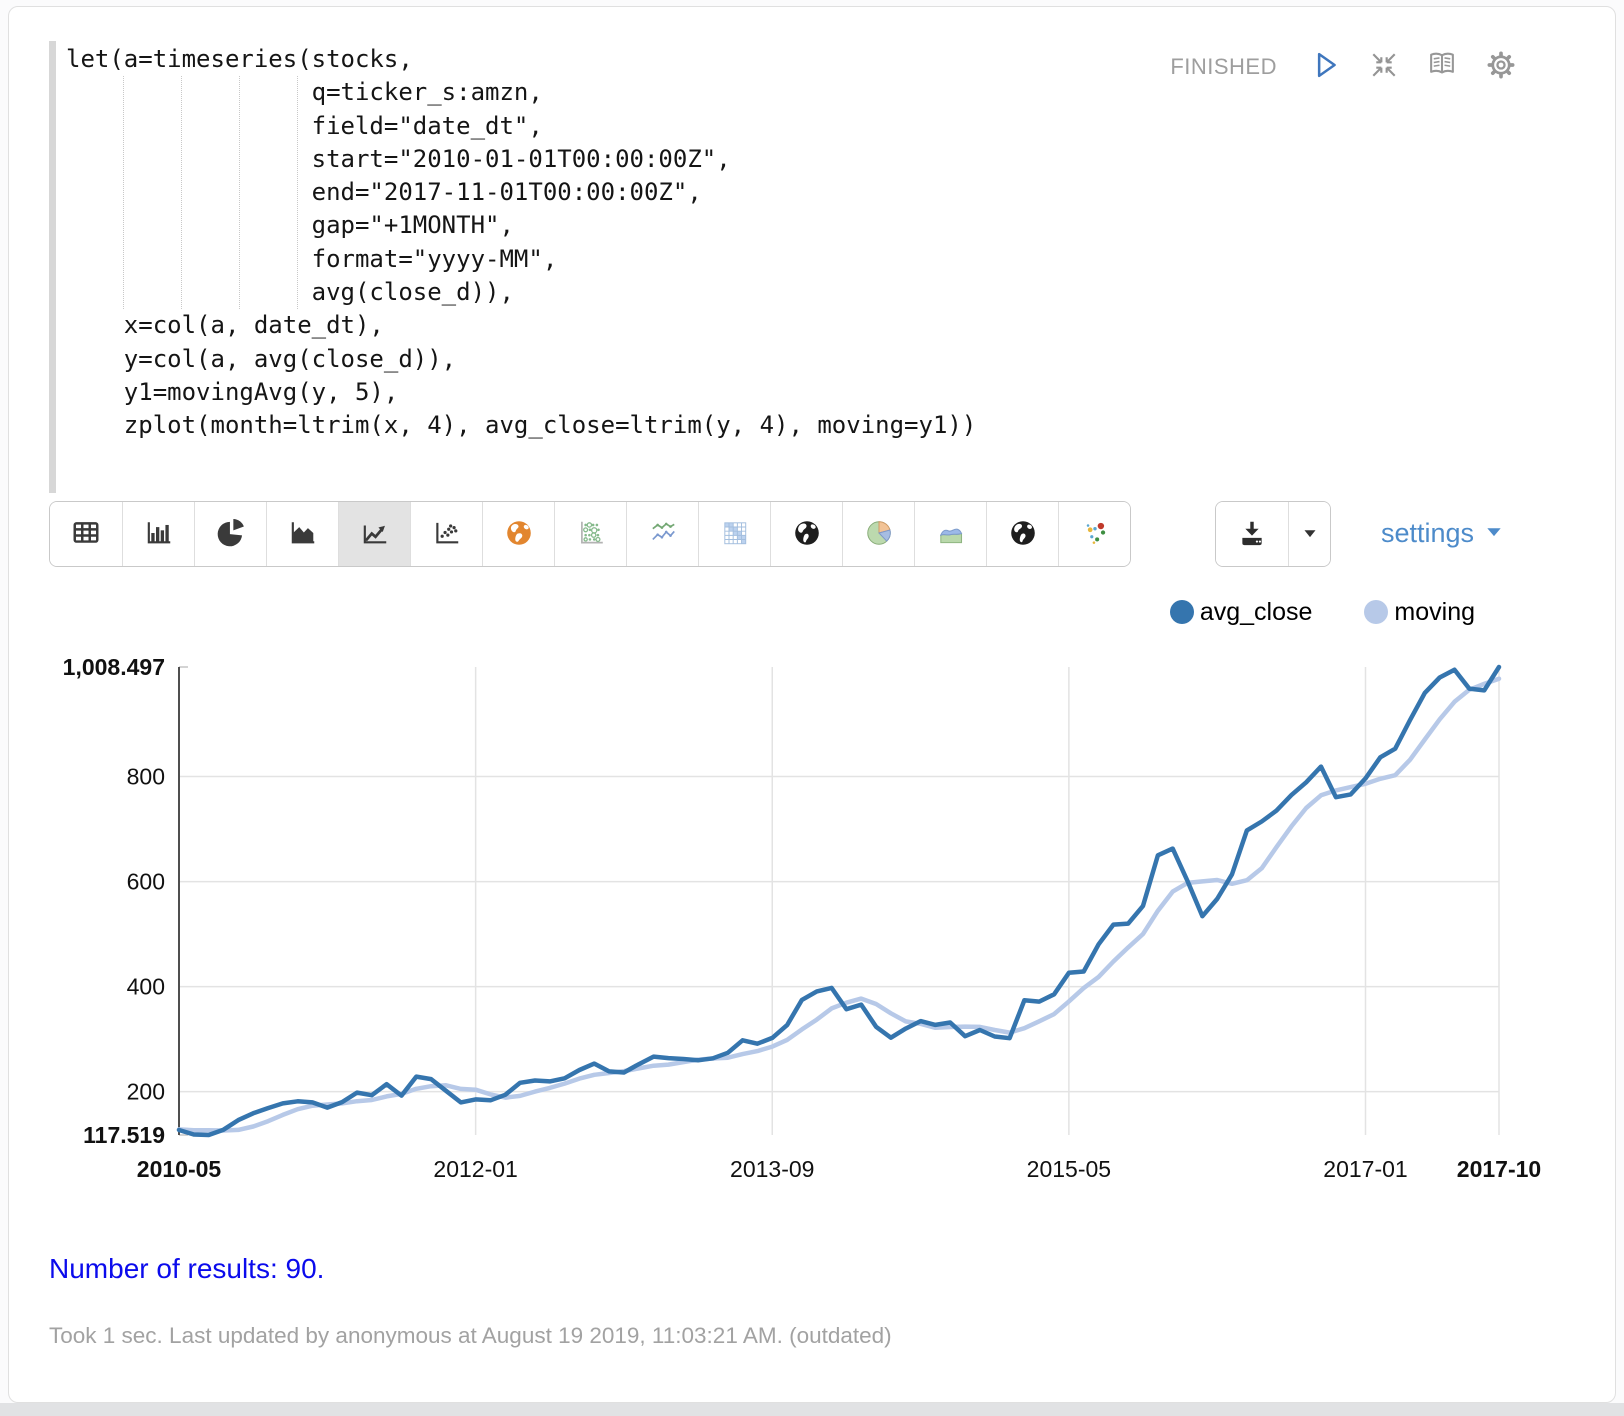  I want to click on book-icon, so click(1442, 66).